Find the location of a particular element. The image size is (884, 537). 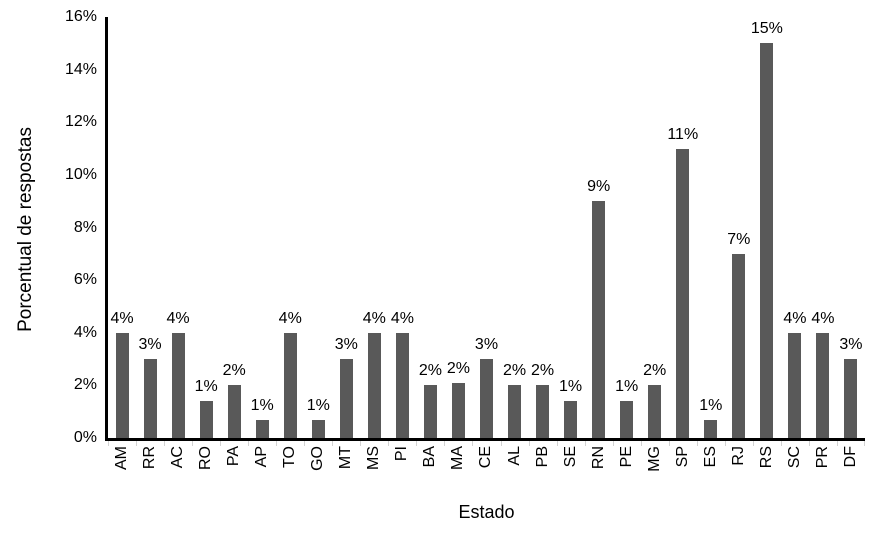

bar-RJ is located at coordinates (739, 345).